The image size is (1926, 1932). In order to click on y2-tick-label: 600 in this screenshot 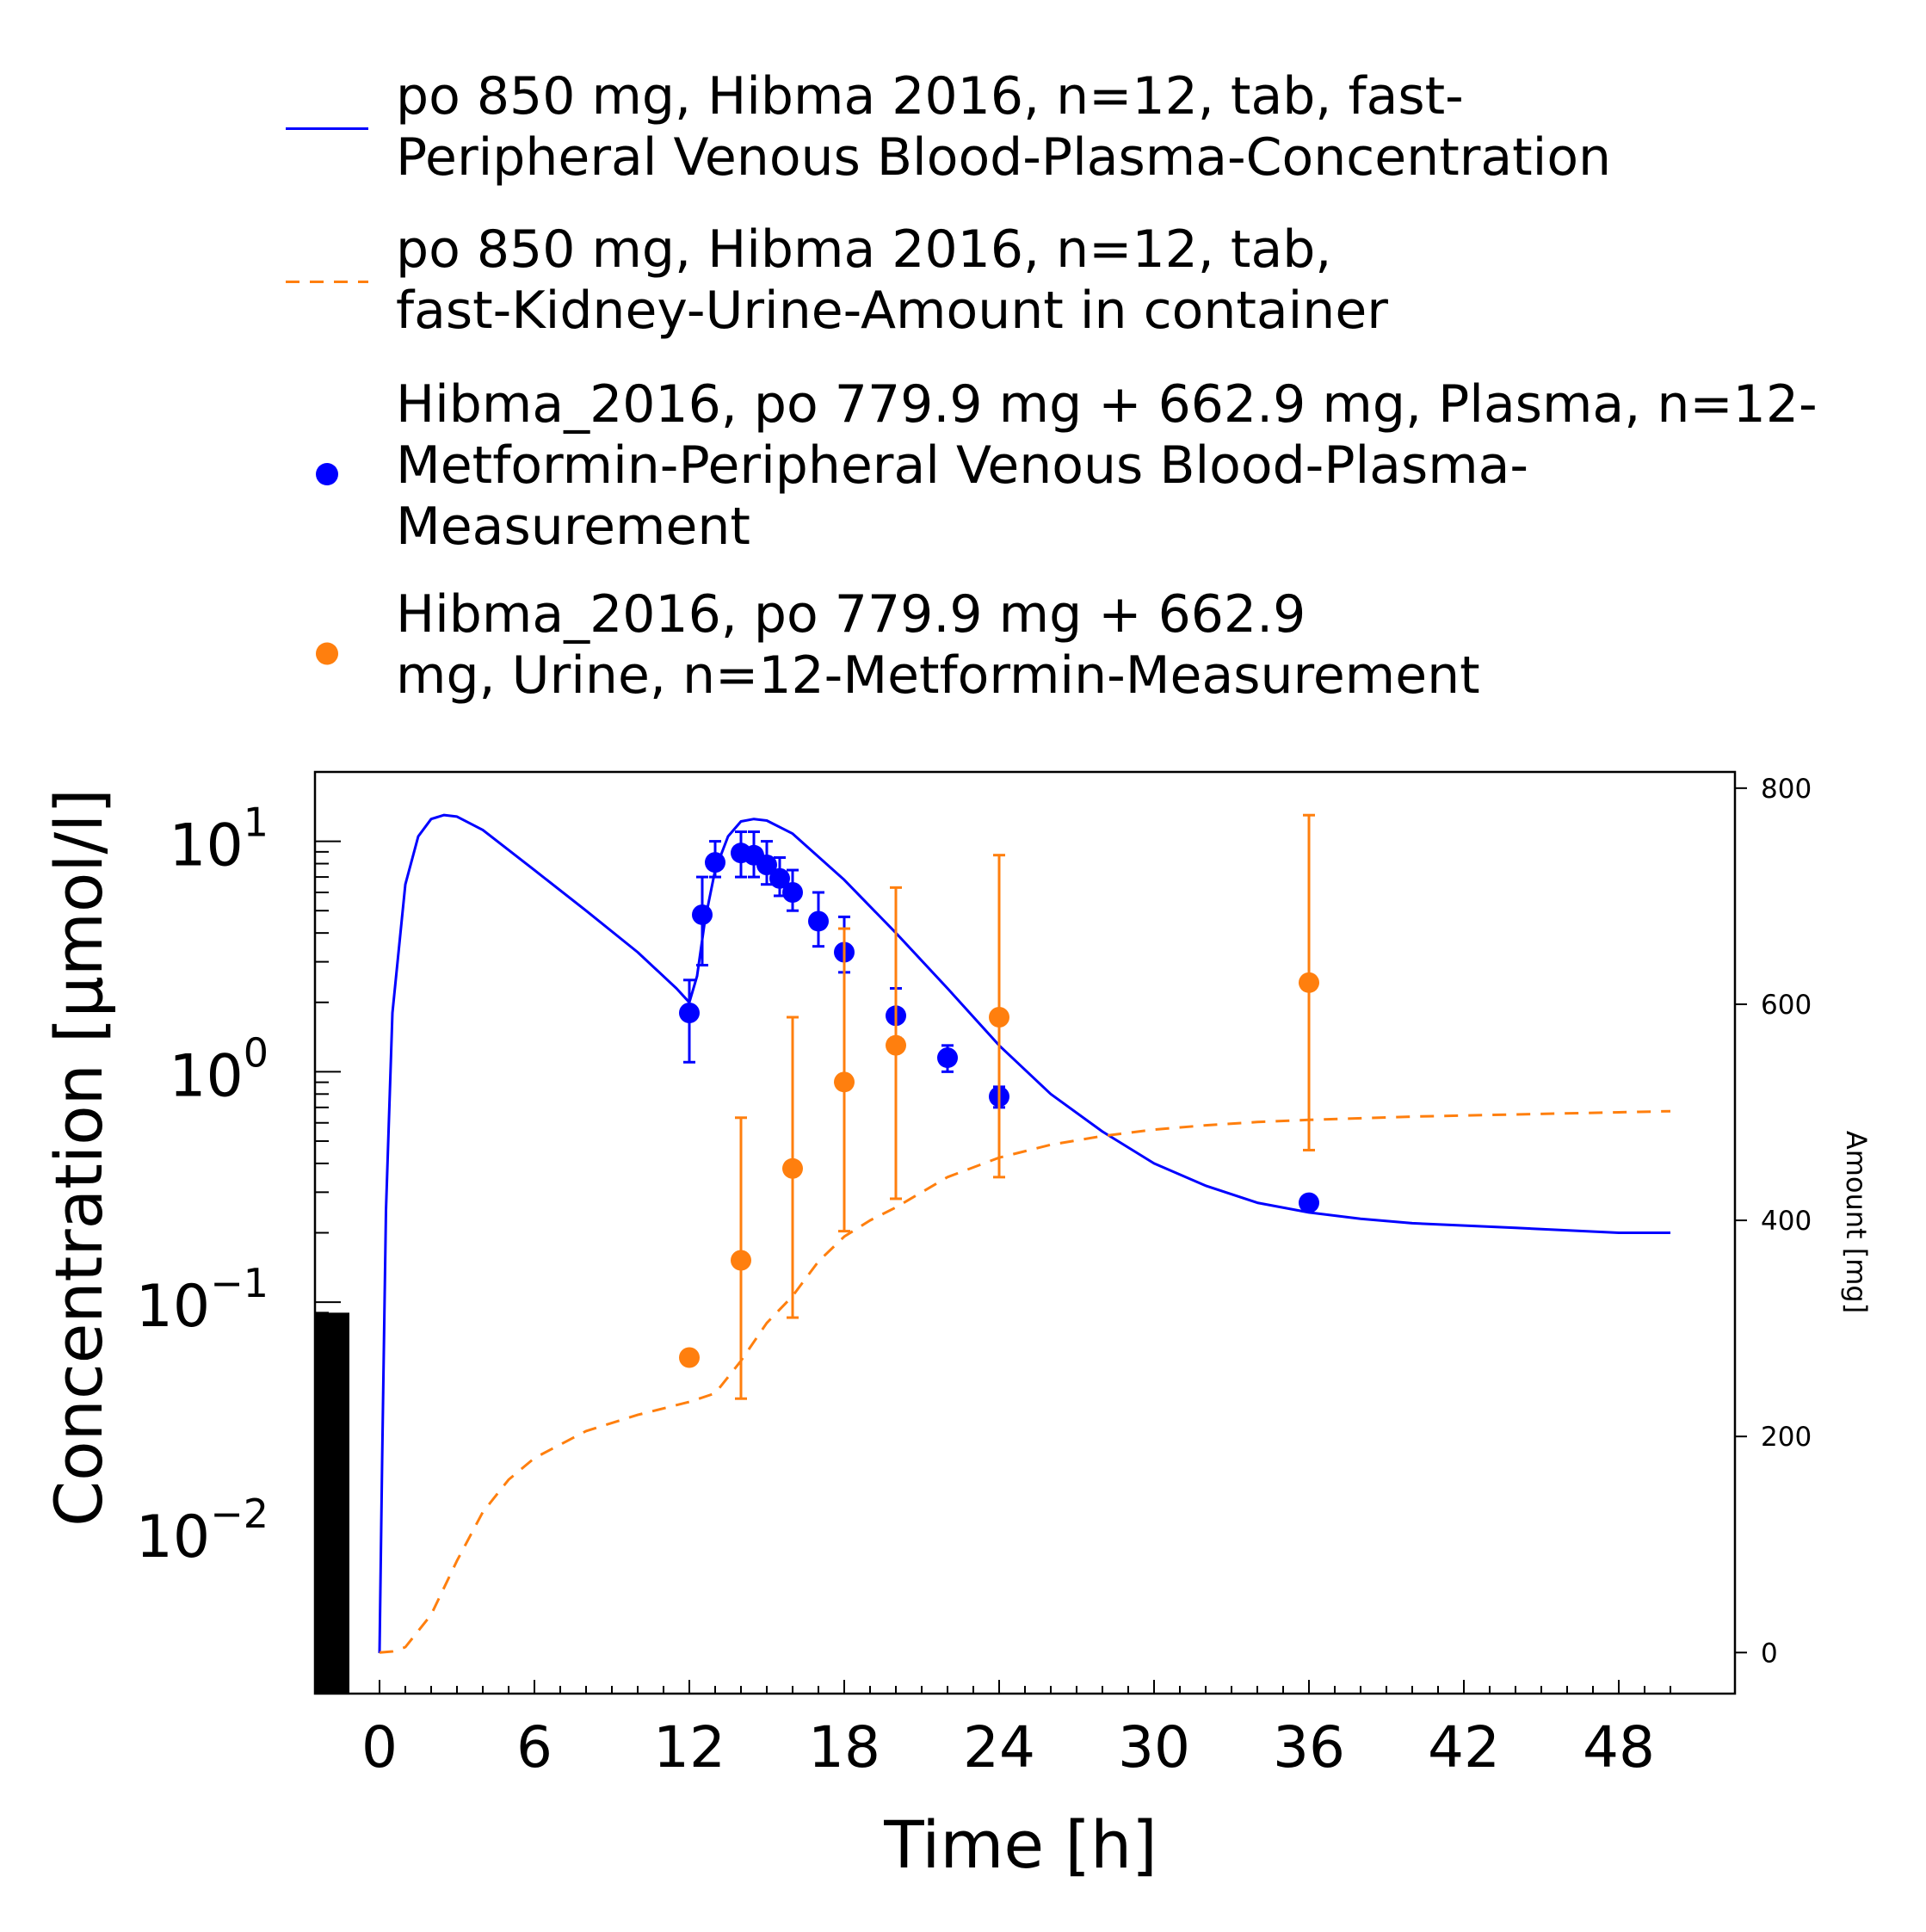, I will do `click(1786, 1005)`.